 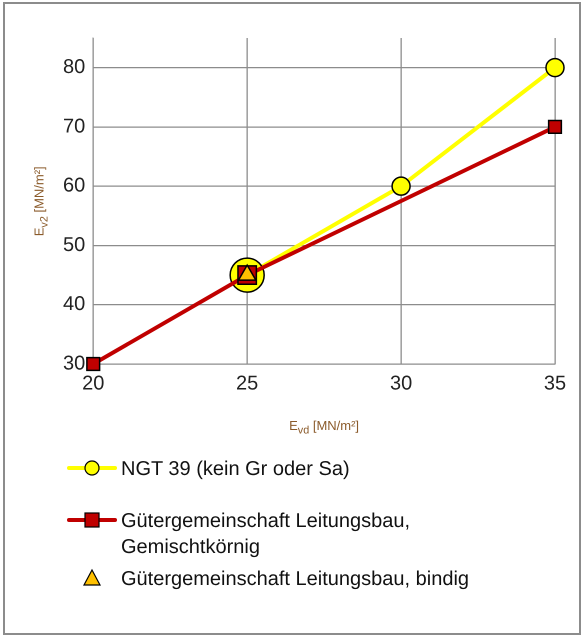 What do you see at coordinates (93, 383) in the screenshot?
I see `x-tick-label: 20` at bounding box center [93, 383].